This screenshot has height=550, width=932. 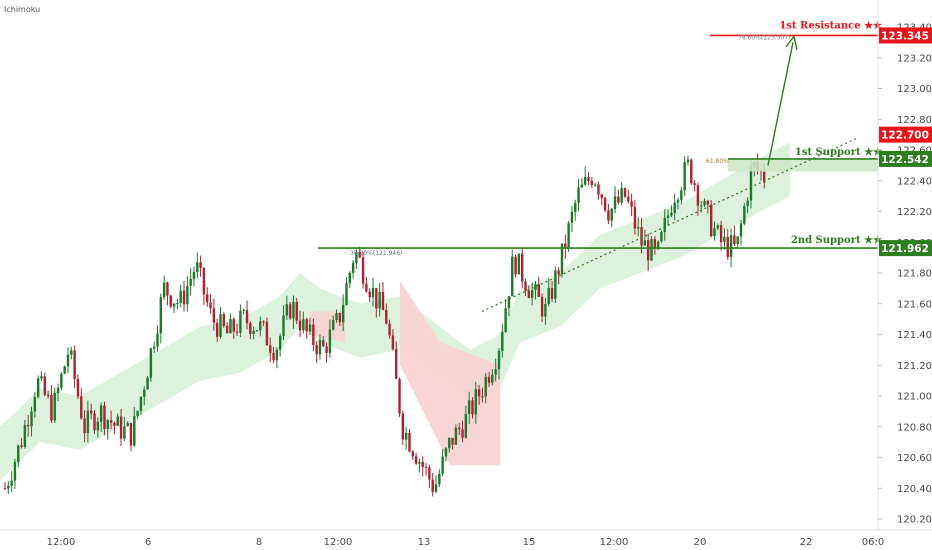 I want to click on resistance-price-tag: 123.345, so click(x=905, y=36).